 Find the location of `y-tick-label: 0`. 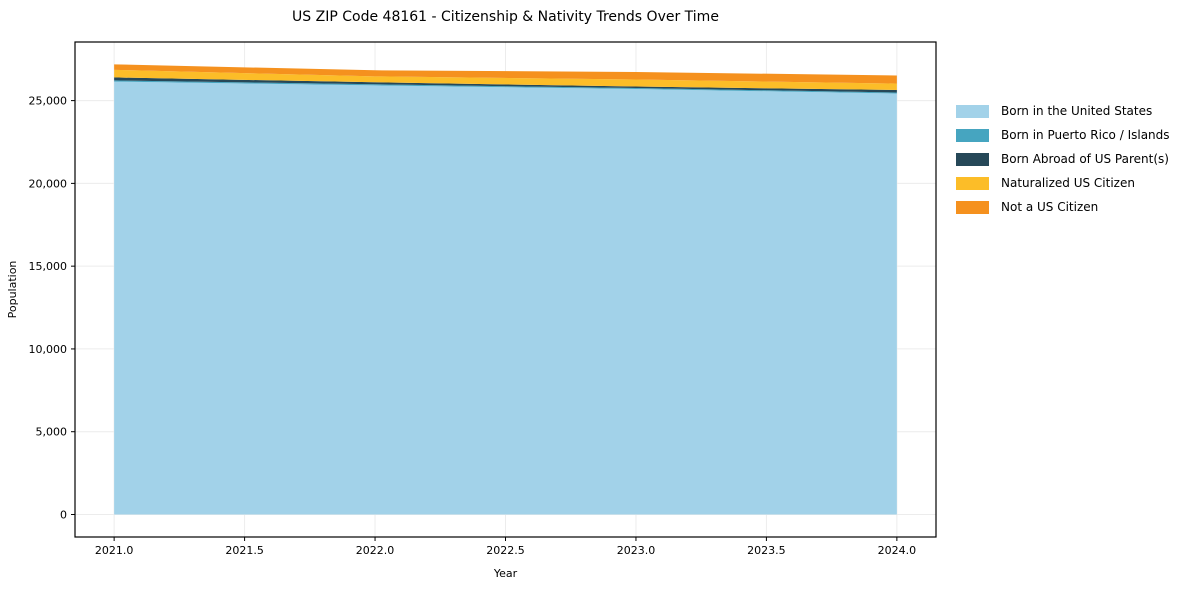

y-tick-label: 0 is located at coordinates (63, 514).